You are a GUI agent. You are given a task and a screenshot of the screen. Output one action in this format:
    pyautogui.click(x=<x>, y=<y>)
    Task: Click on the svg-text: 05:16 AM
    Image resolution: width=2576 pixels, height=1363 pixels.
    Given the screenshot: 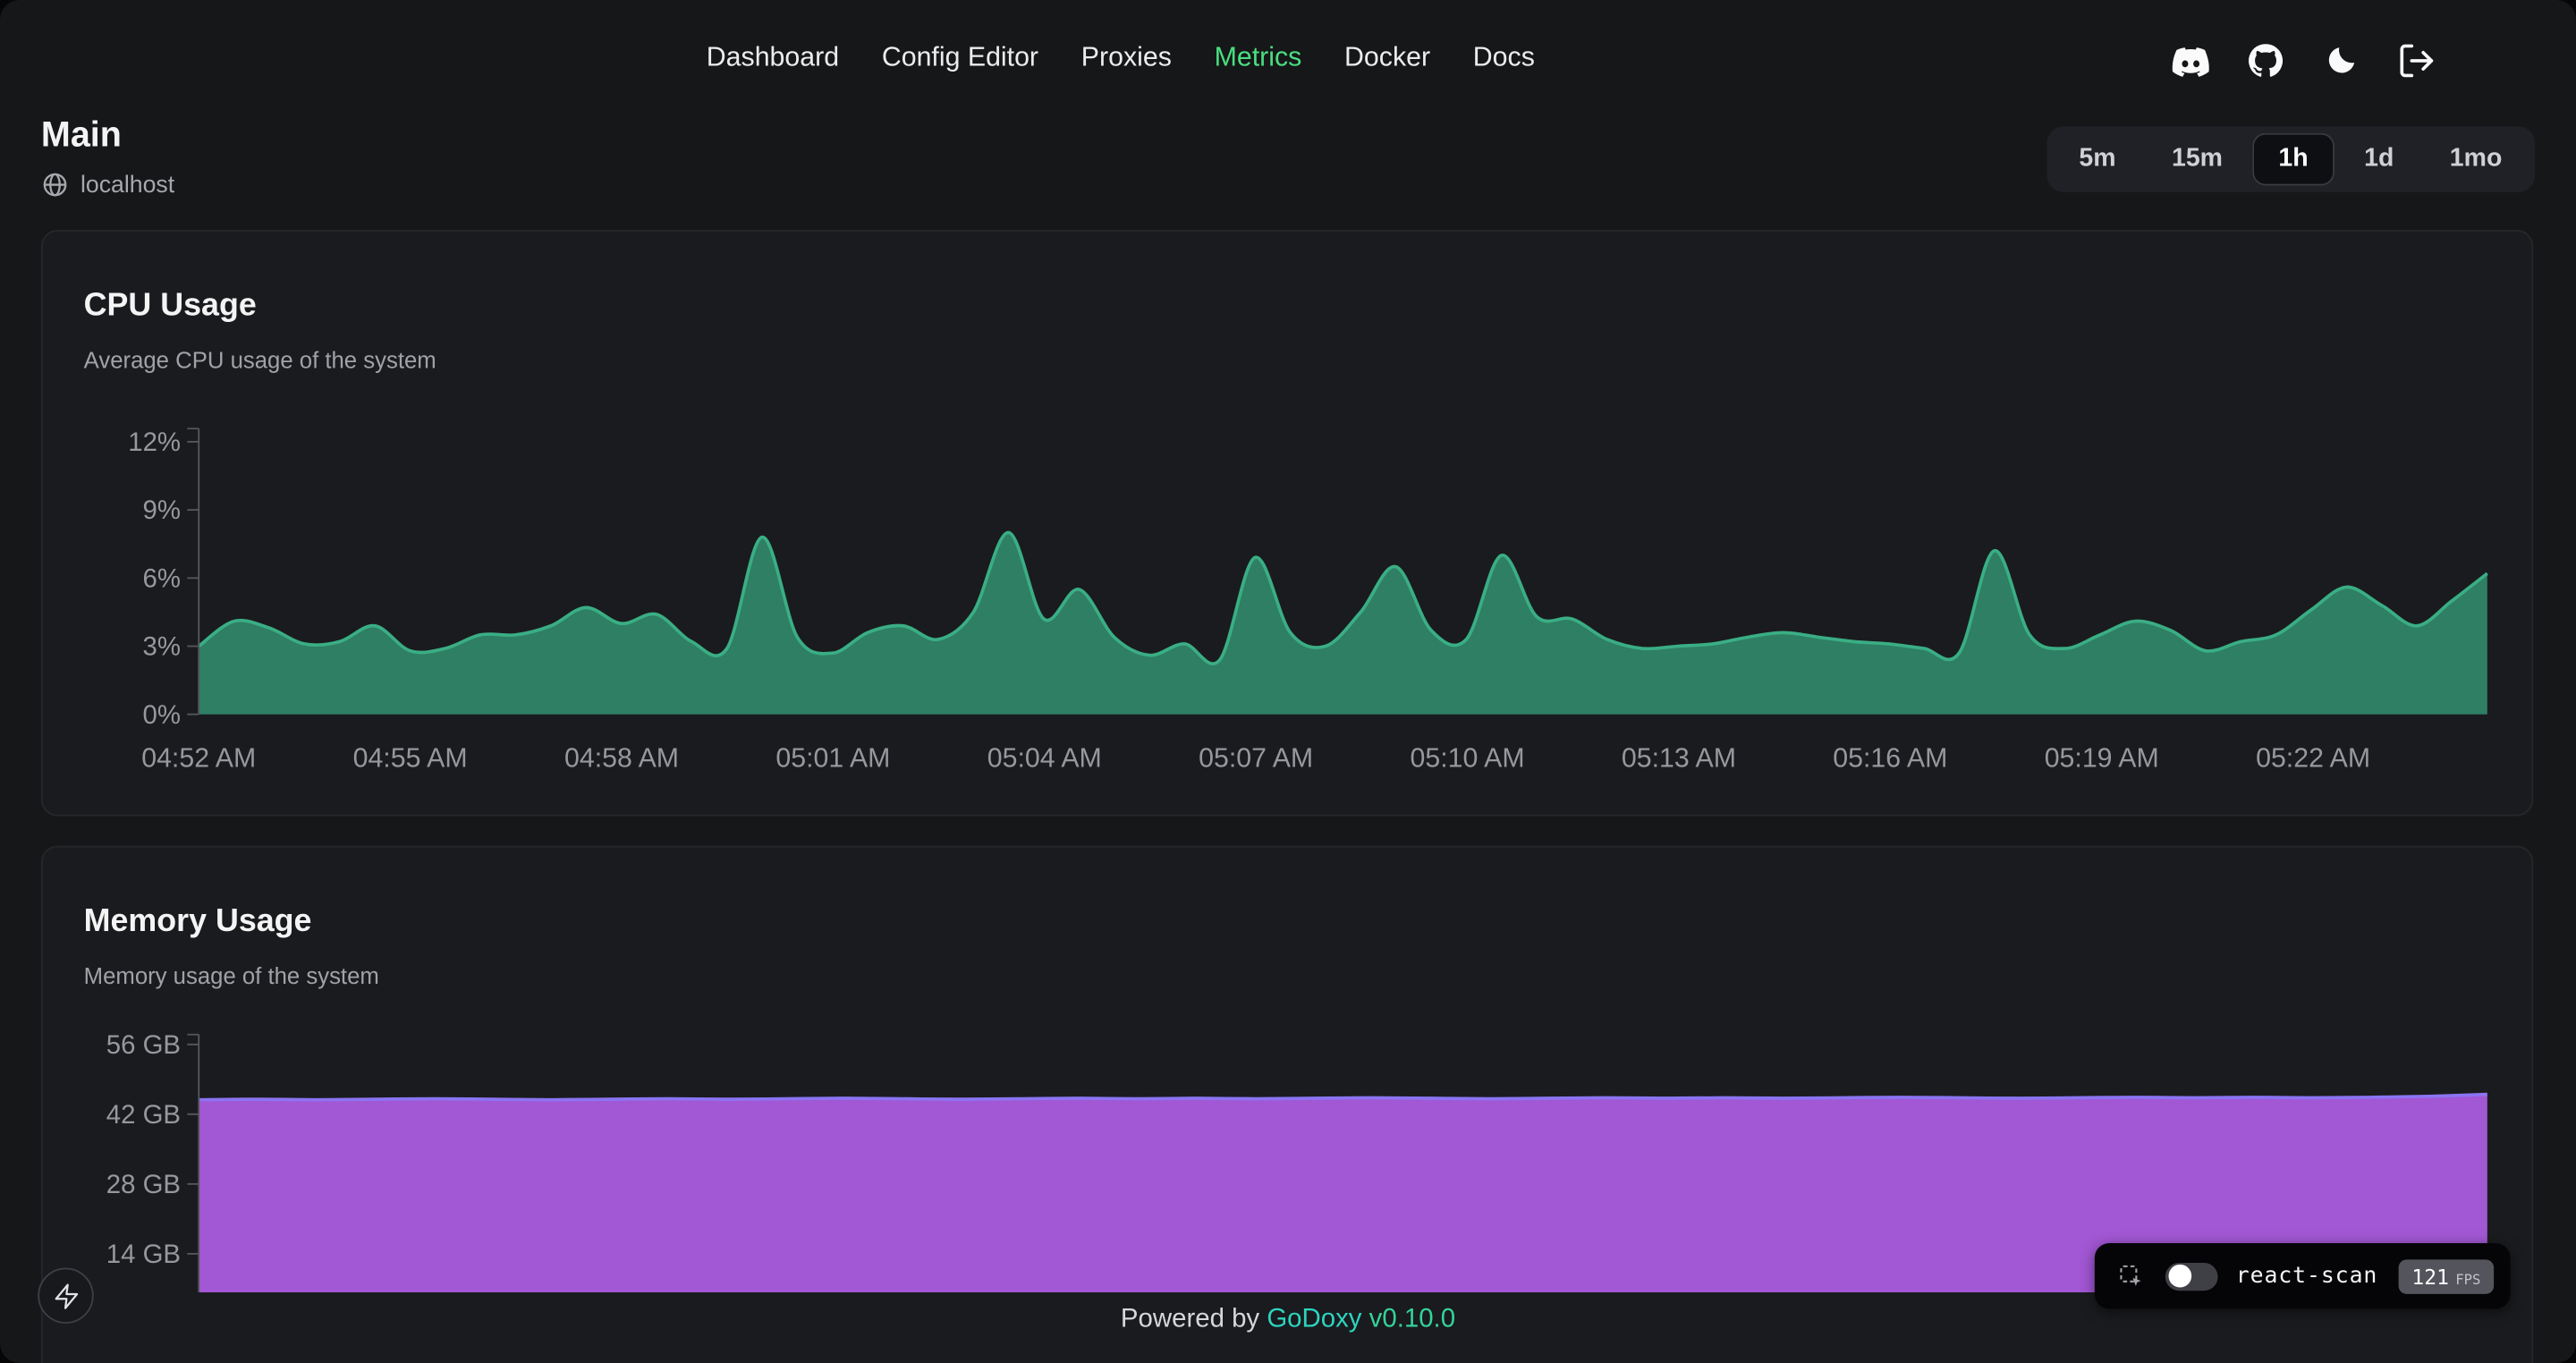 What is the action you would take?
    pyautogui.click(x=1890, y=758)
    